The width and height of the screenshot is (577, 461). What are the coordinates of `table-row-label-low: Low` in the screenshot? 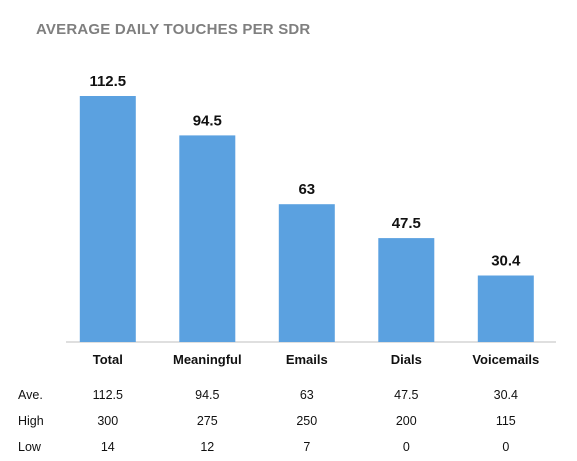 It's located at (30, 447).